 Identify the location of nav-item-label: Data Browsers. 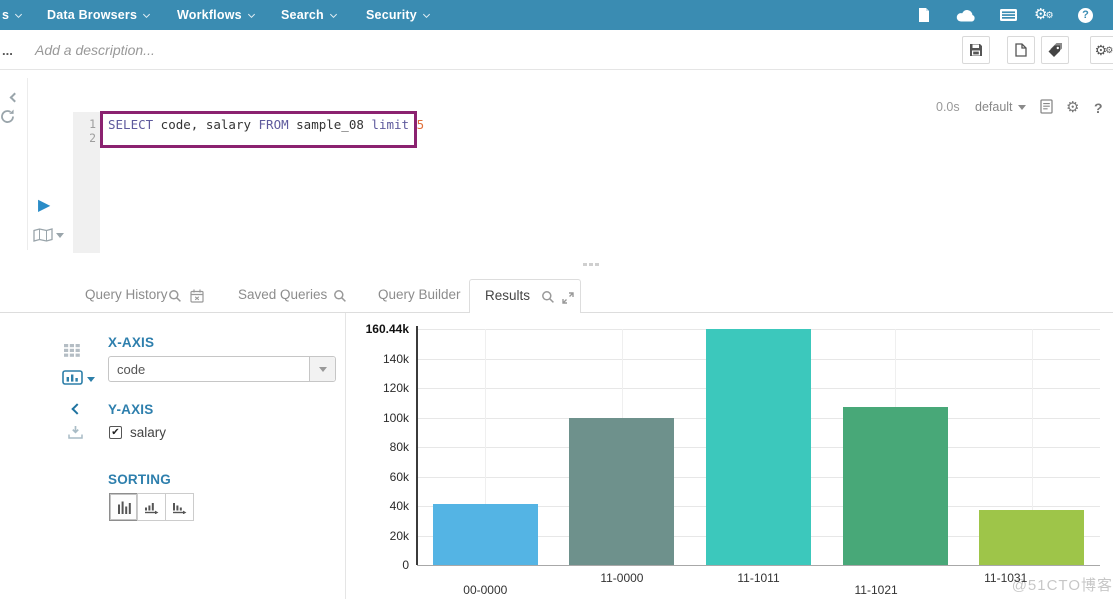
(92, 15).